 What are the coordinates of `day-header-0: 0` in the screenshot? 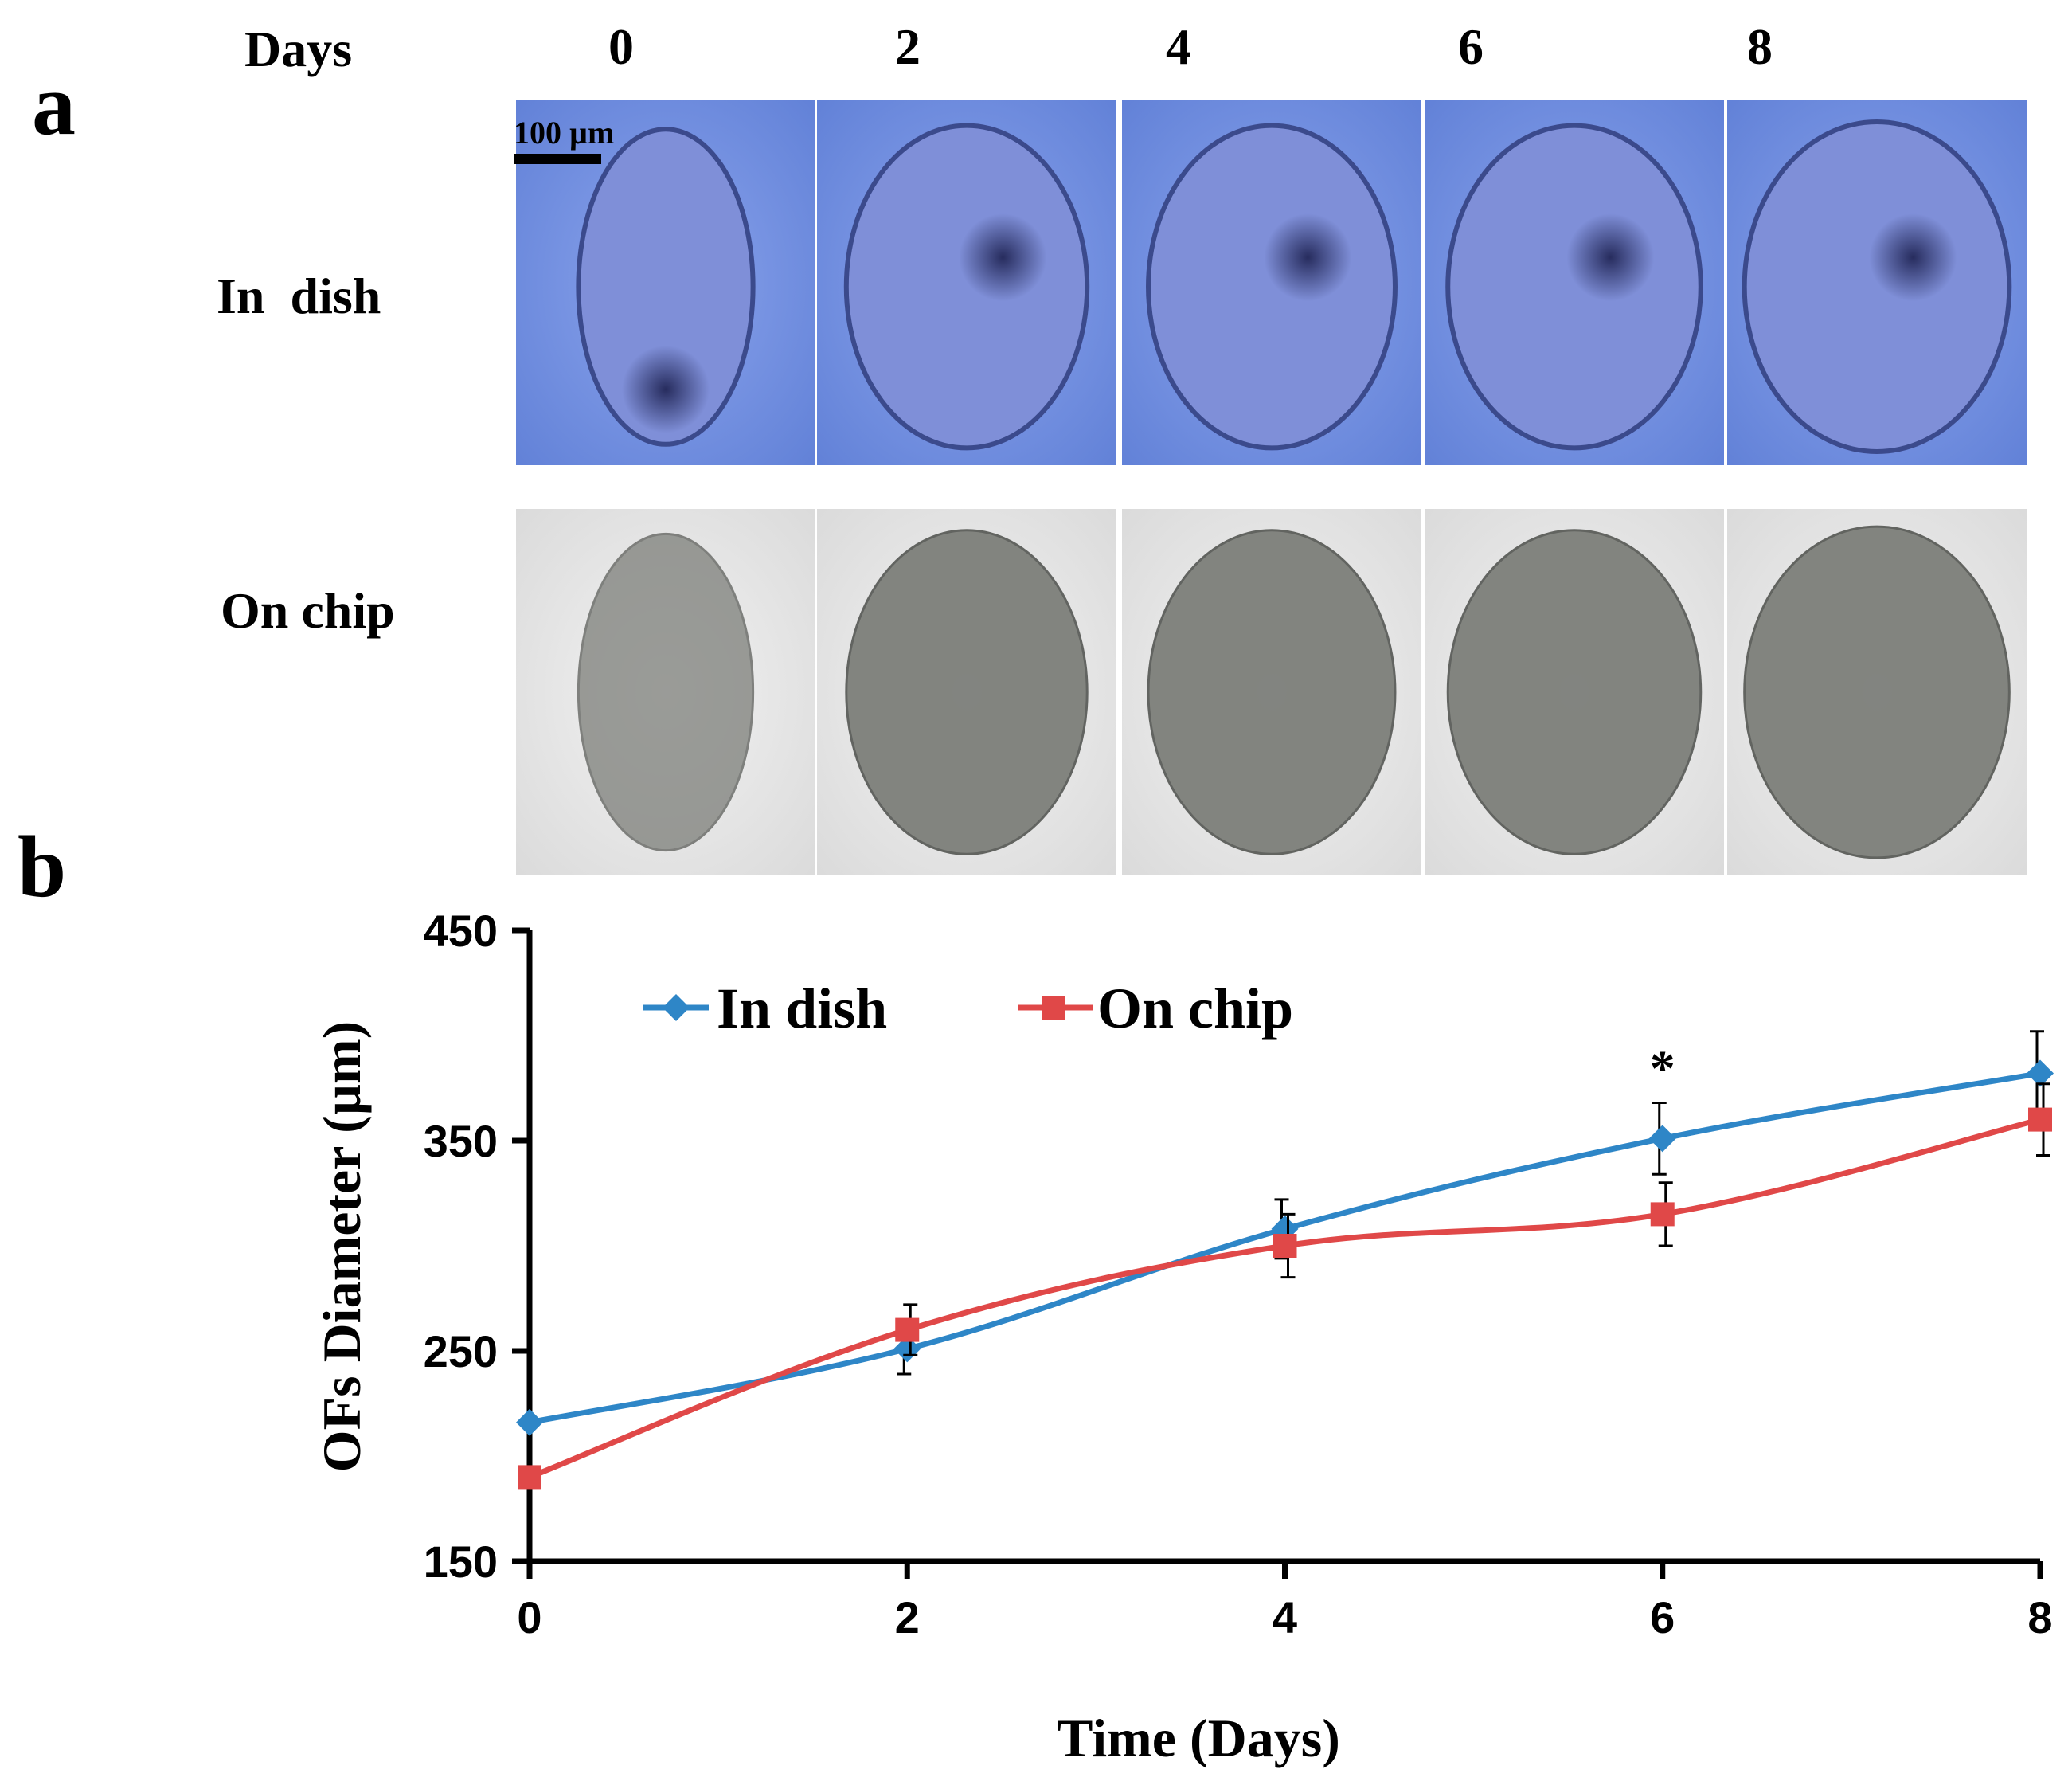 It's located at (621, 46).